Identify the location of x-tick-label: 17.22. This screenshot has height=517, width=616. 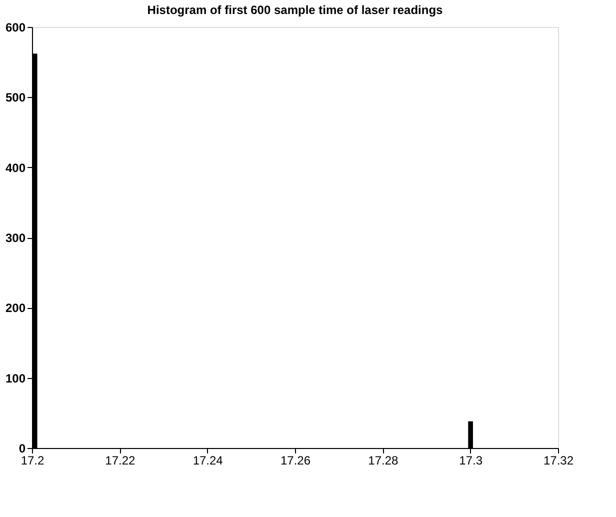
(120, 461).